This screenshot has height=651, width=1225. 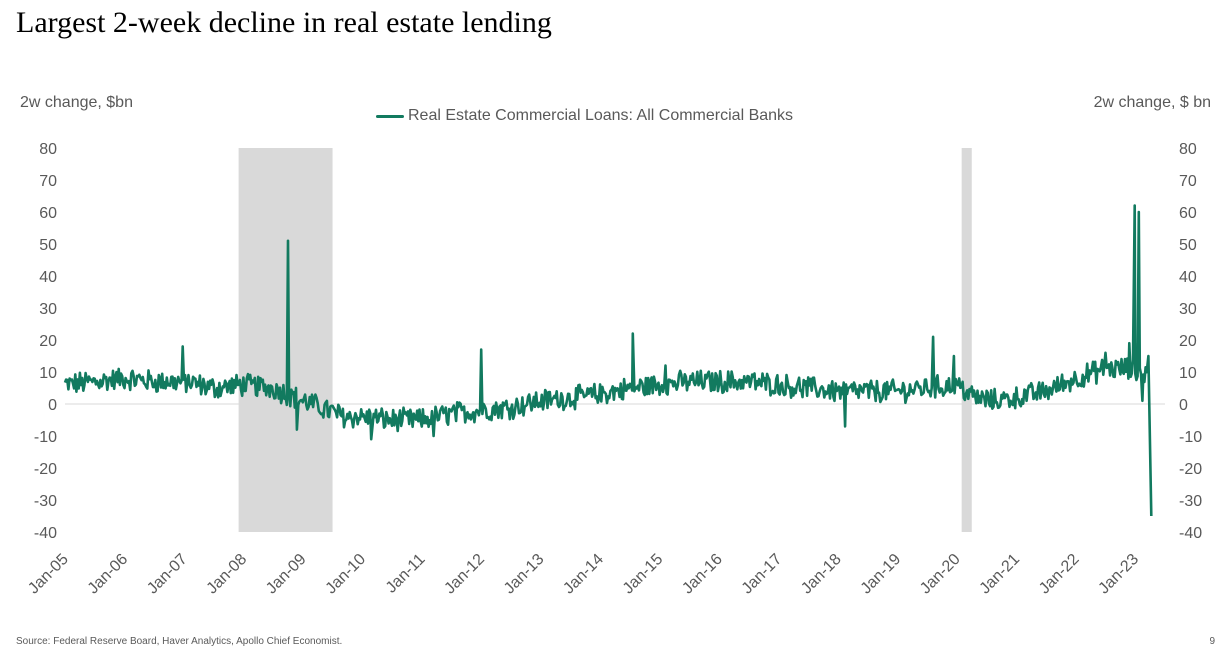 What do you see at coordinates (48, 181) in the screenshot?
I see `y-tick-left-70: 70` at bounding box center [48, 181].